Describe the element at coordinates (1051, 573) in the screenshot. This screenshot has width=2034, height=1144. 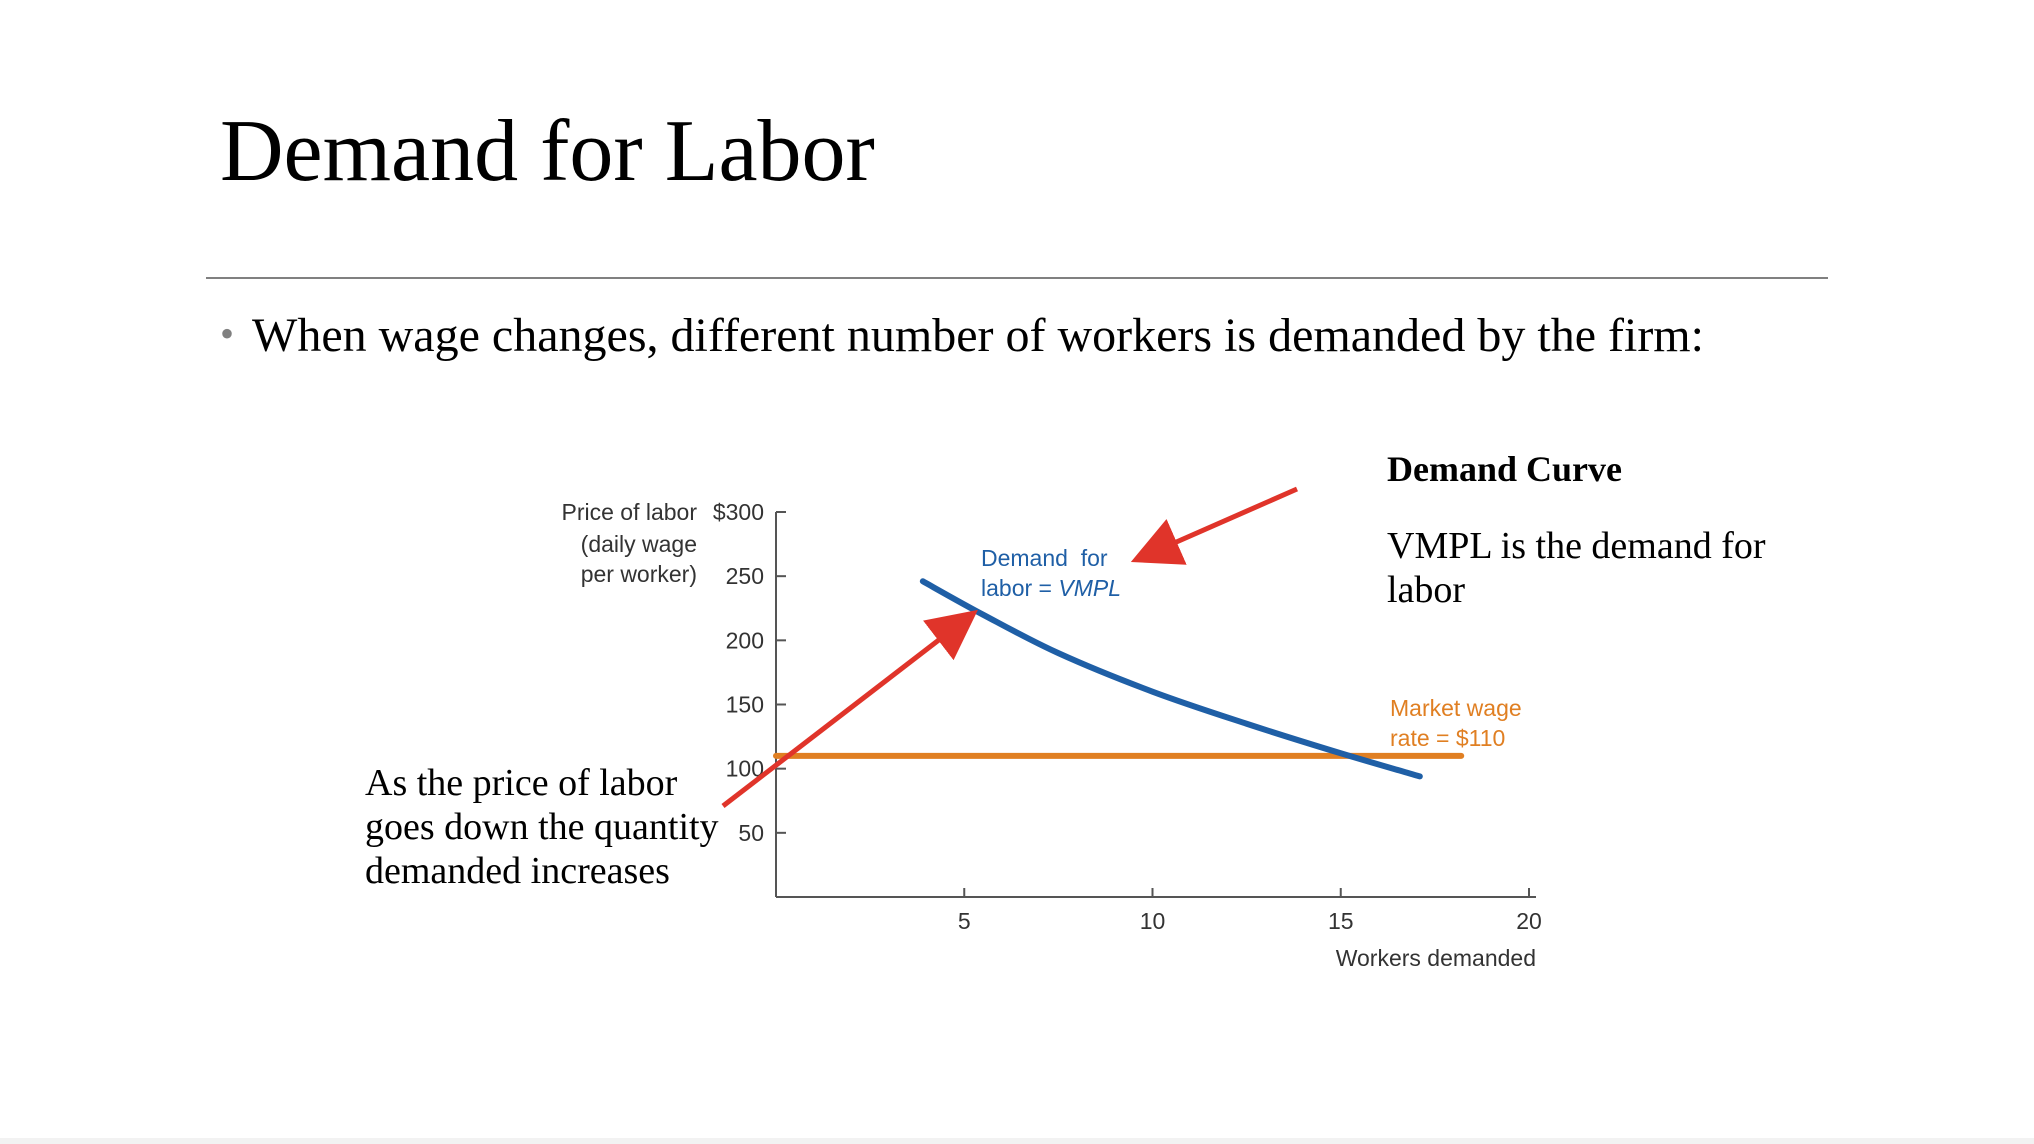
I see `demand-series-label: Demand for labor = VMPL` at that location.